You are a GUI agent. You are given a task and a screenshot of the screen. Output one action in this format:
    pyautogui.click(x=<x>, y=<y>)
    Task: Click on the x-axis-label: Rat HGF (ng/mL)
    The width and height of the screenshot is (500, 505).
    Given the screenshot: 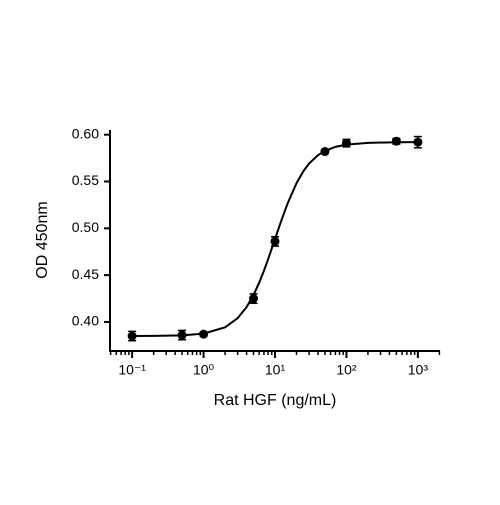 What is the action you would take?
    pyautogui.click(x=275, y=400)
    